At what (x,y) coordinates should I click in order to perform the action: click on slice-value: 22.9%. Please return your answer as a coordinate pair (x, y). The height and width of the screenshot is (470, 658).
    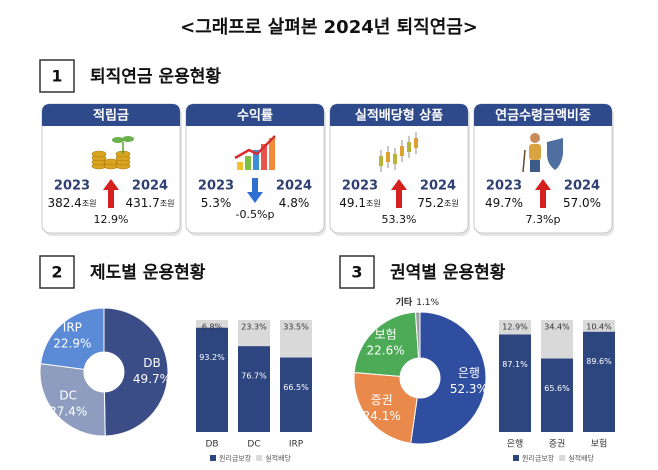
    Looking at the image, I should click on (72, 343).